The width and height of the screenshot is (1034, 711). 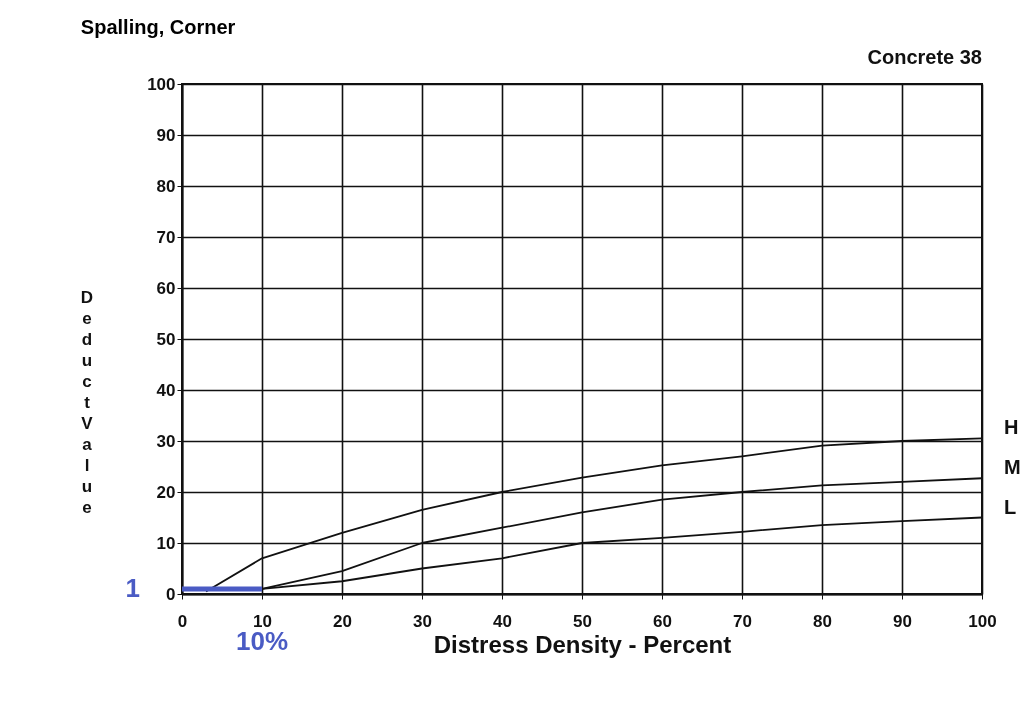 I want to click on x-tick-label: 70, so click(x=742, y=621).